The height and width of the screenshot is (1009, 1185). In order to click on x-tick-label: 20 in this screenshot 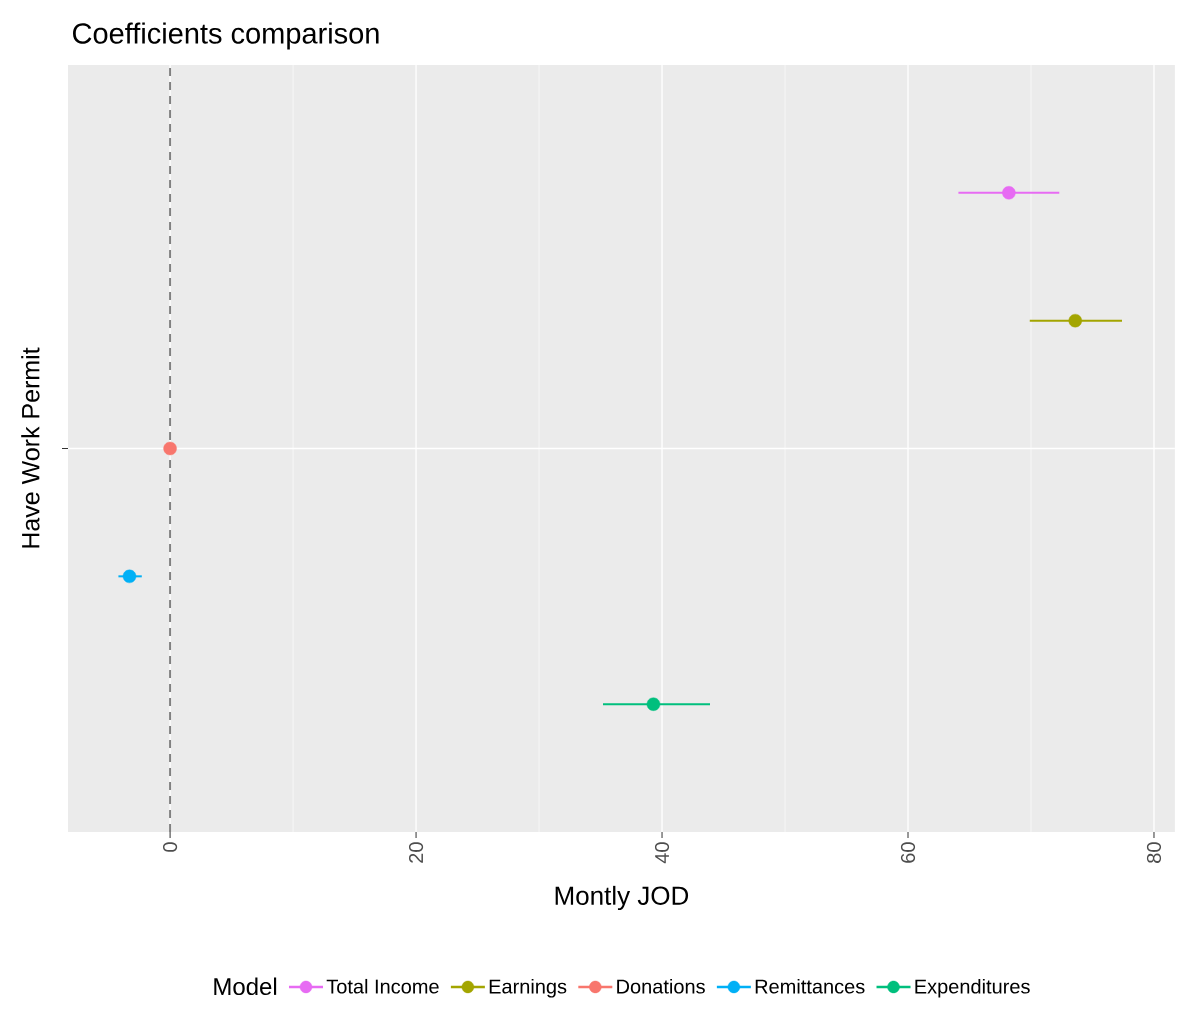, I will do `click(416, 852)`.